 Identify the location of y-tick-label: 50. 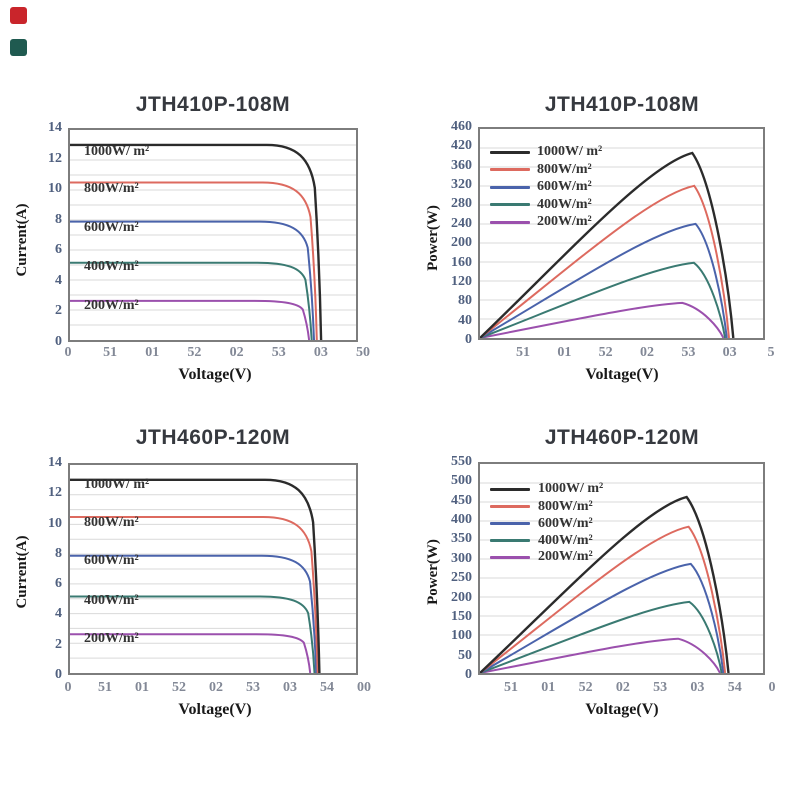
(465, 655).